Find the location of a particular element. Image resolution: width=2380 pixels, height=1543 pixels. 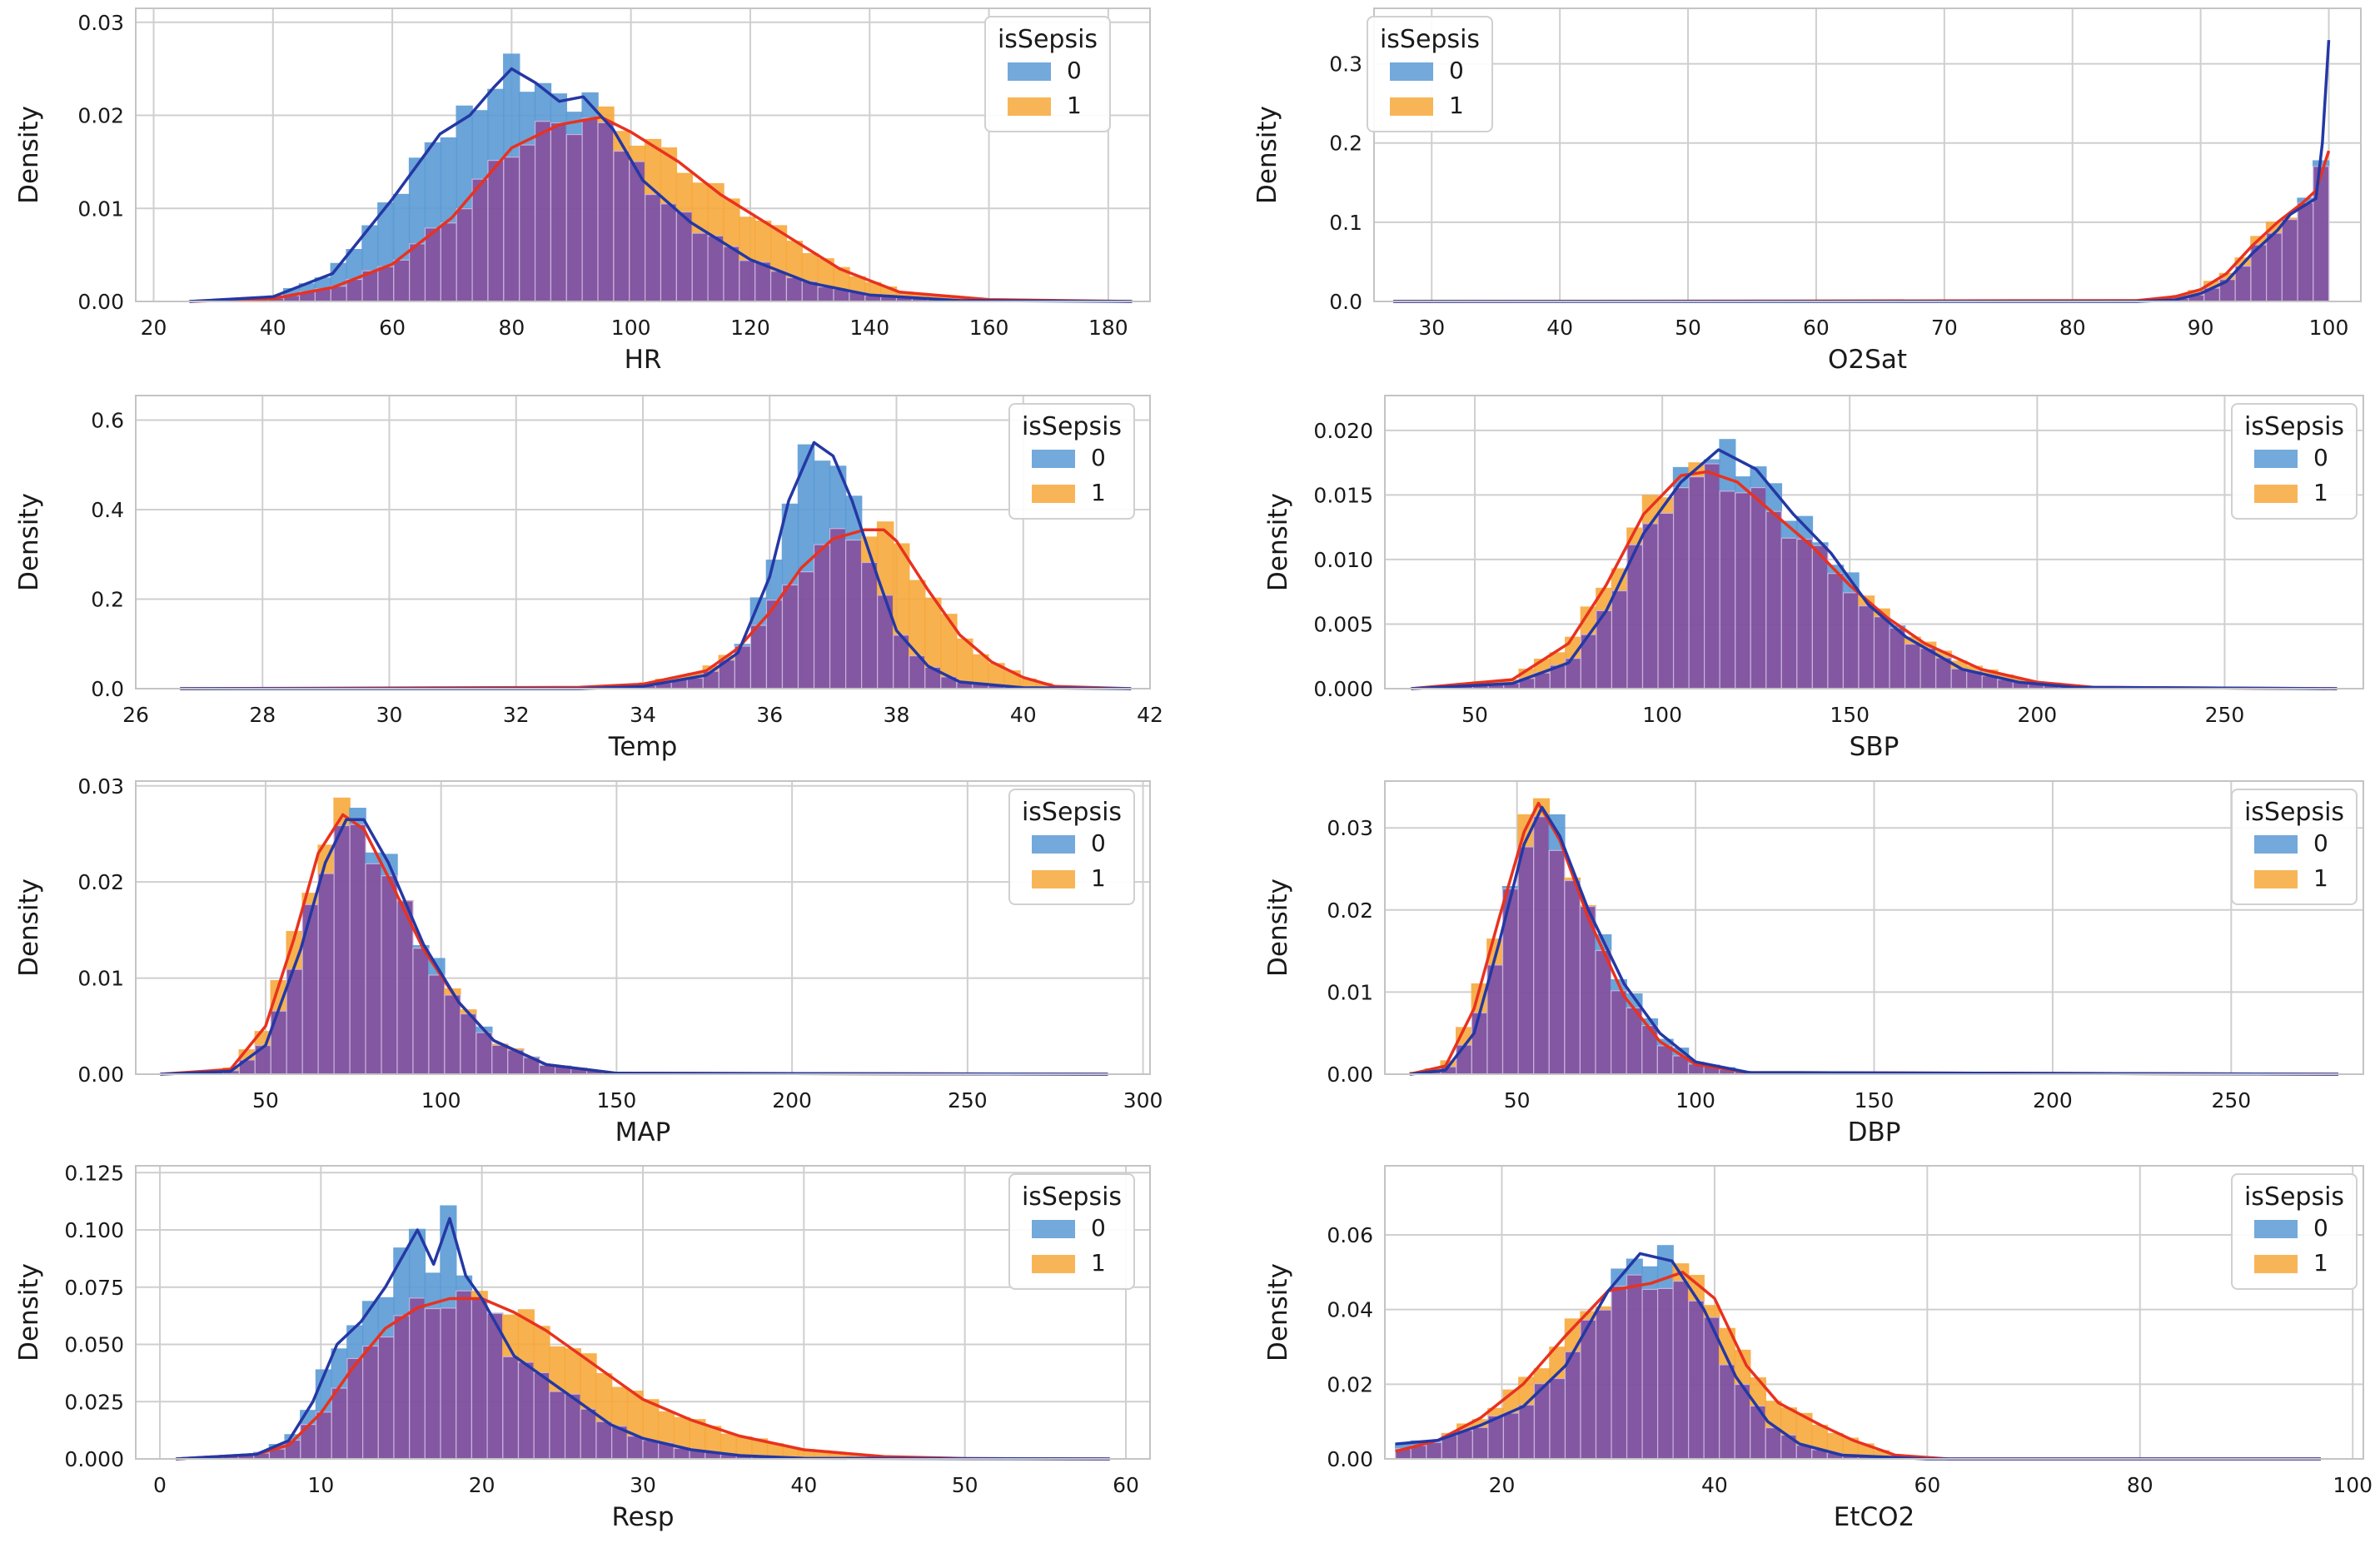

y-tick-label: 0.005 is located at coordinates (1343, 624).